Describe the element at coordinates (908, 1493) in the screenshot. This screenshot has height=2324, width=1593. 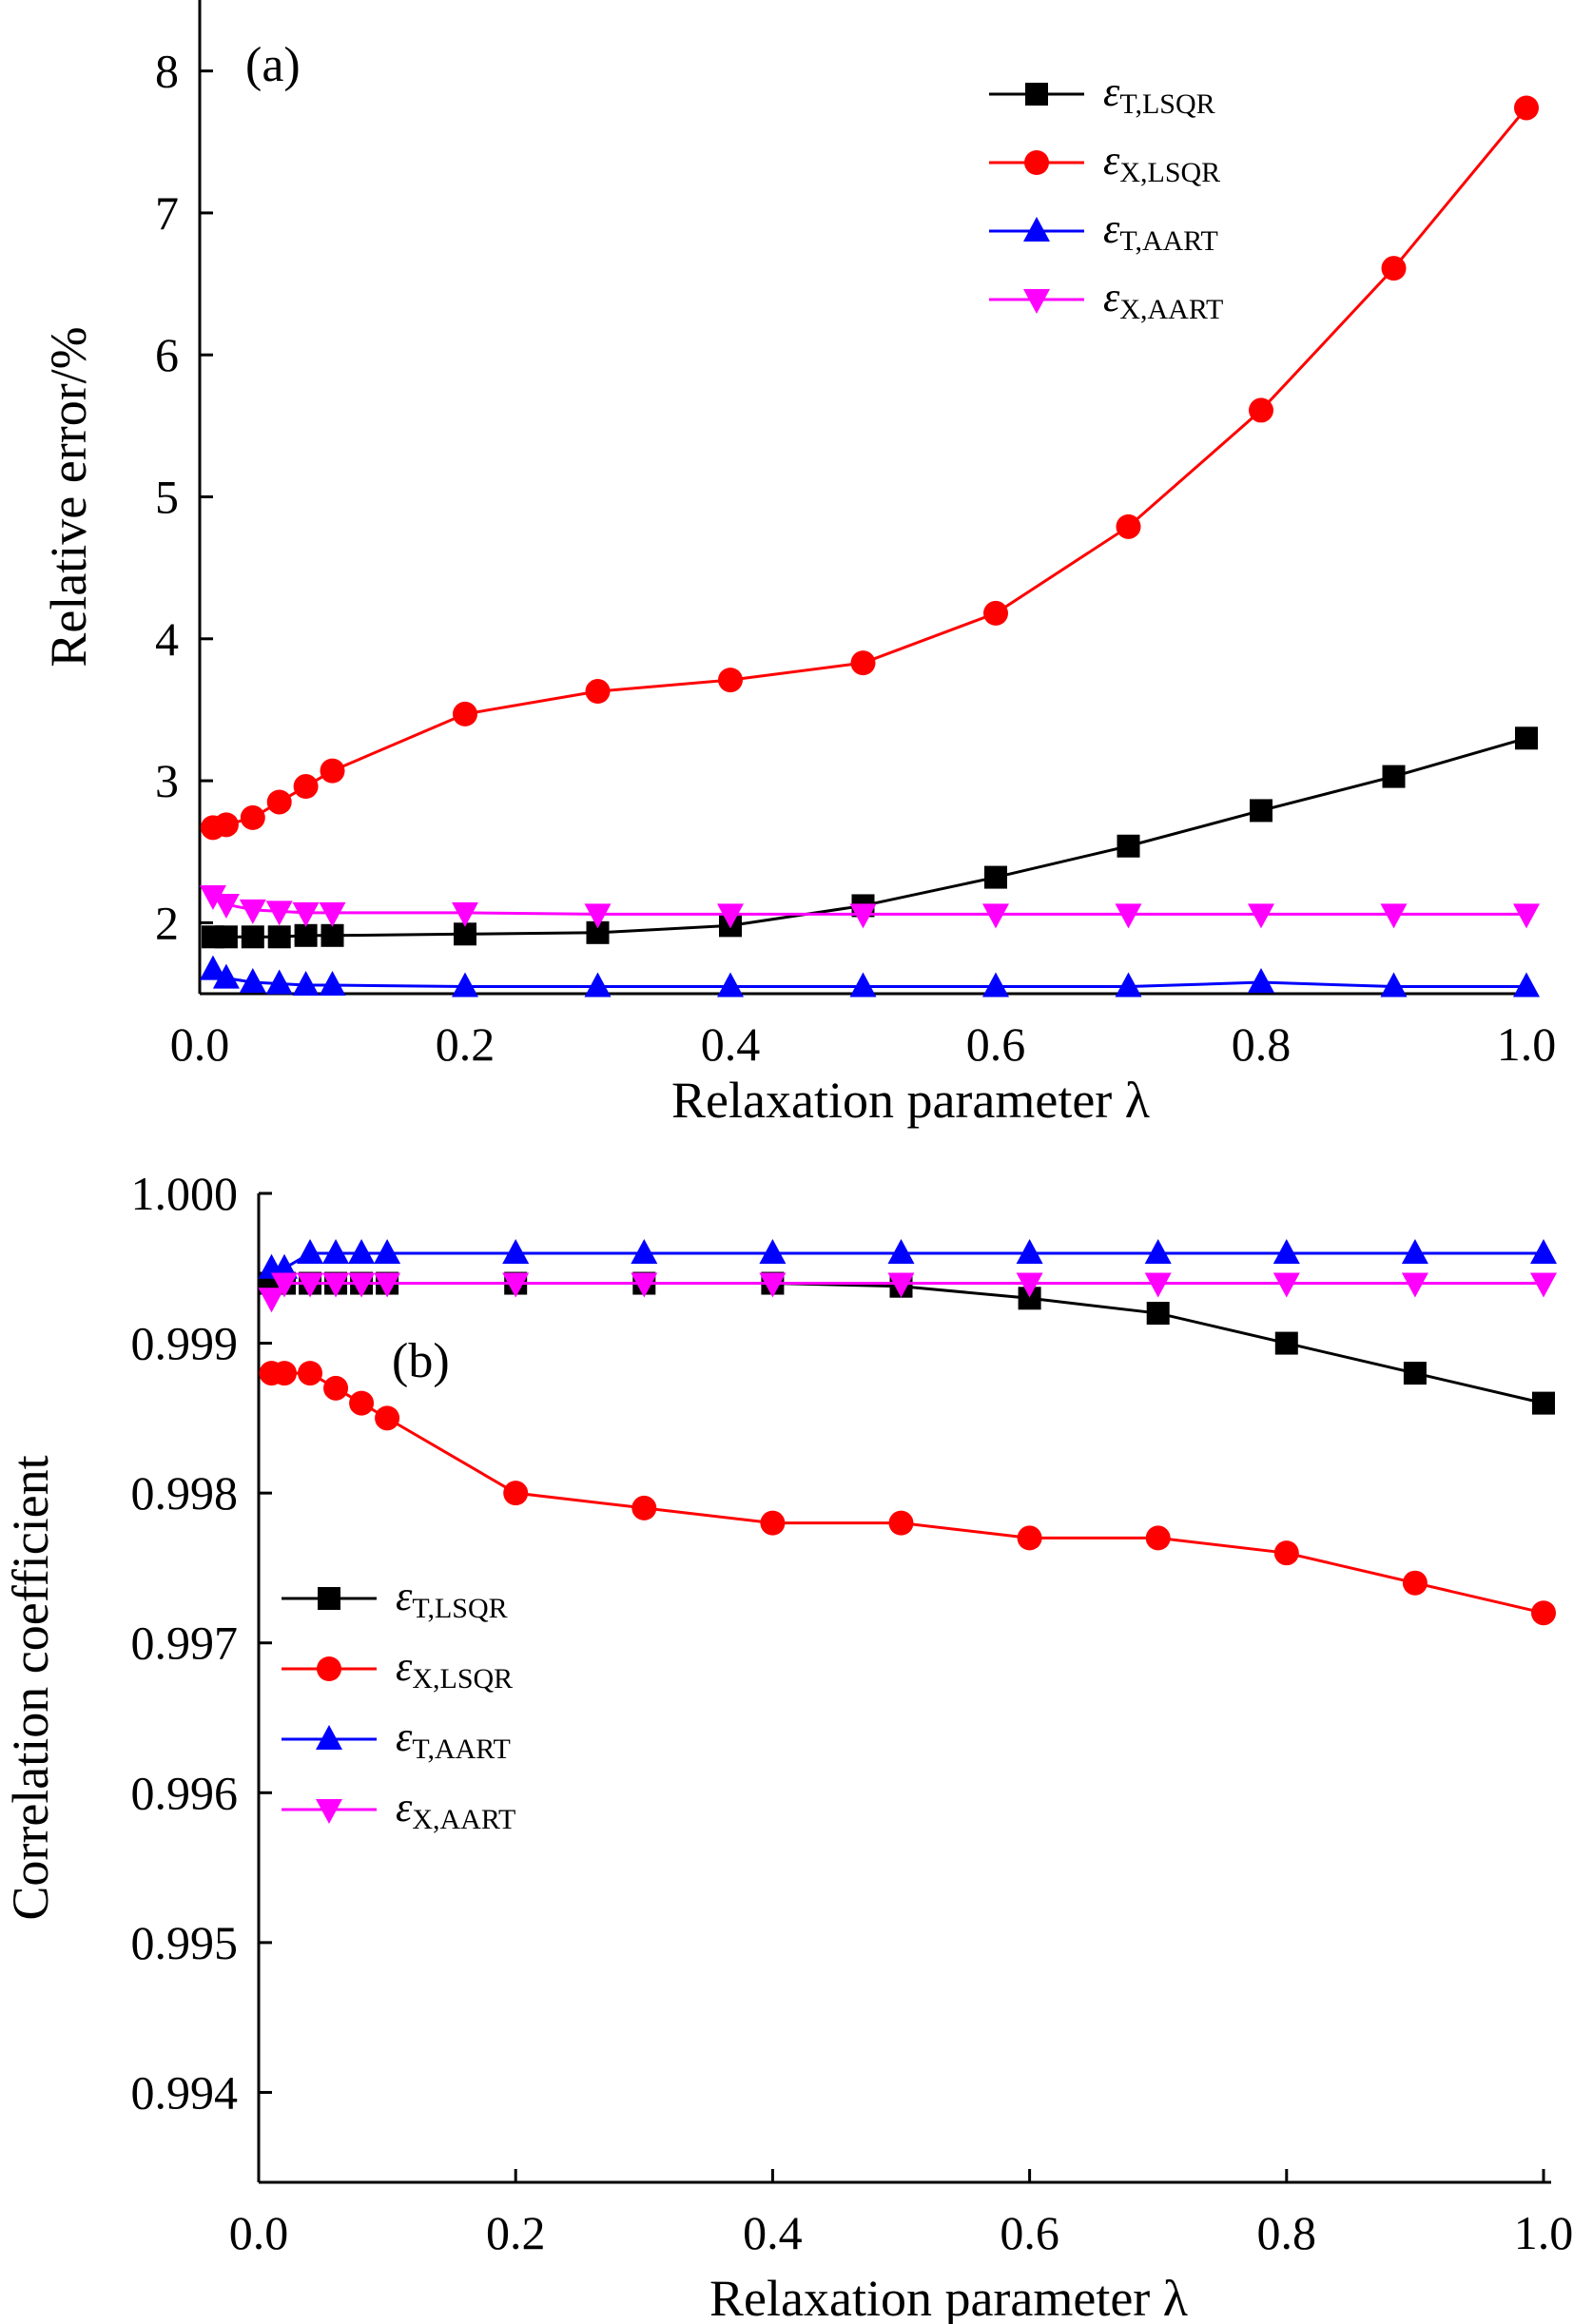
I see `panel-b-series-x-lsqr` at that location.